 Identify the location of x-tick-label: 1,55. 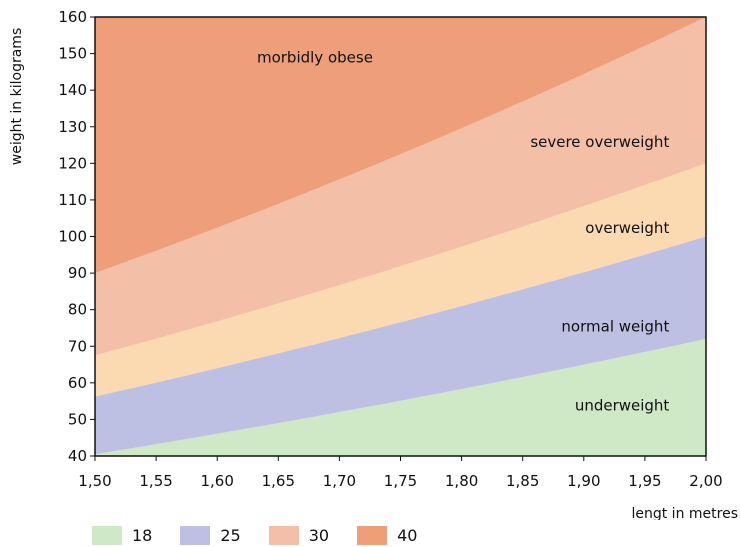
(155, 481).